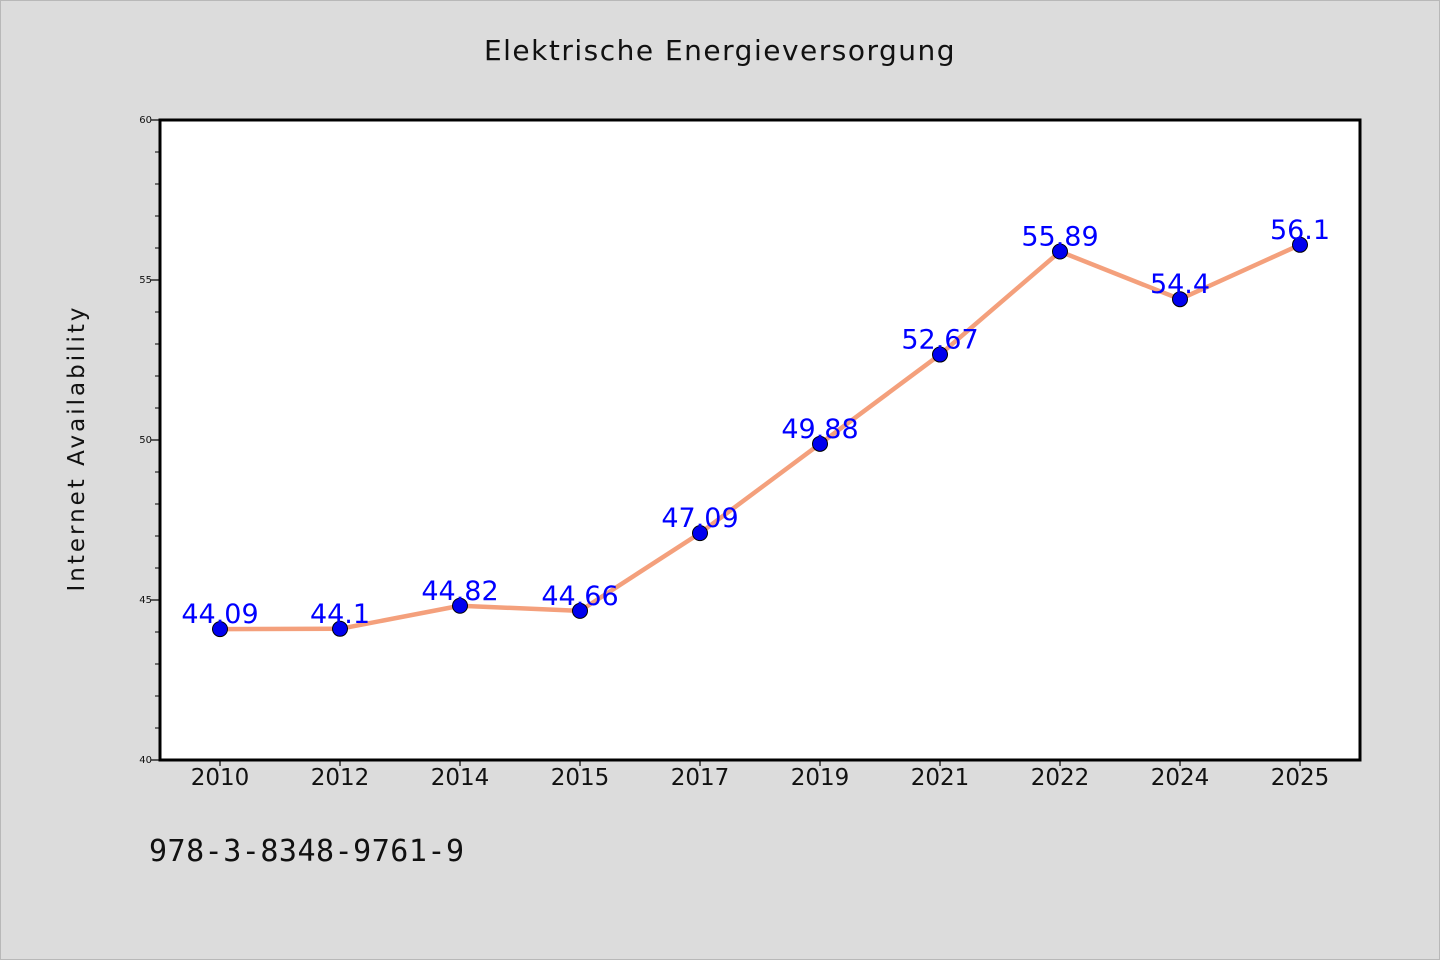 Image resolution: width=1440 pixels, height=960 pixels. Describe the element at coordinates (939, 340) in the screenshot. I see `data-label: 52.67` at that location.